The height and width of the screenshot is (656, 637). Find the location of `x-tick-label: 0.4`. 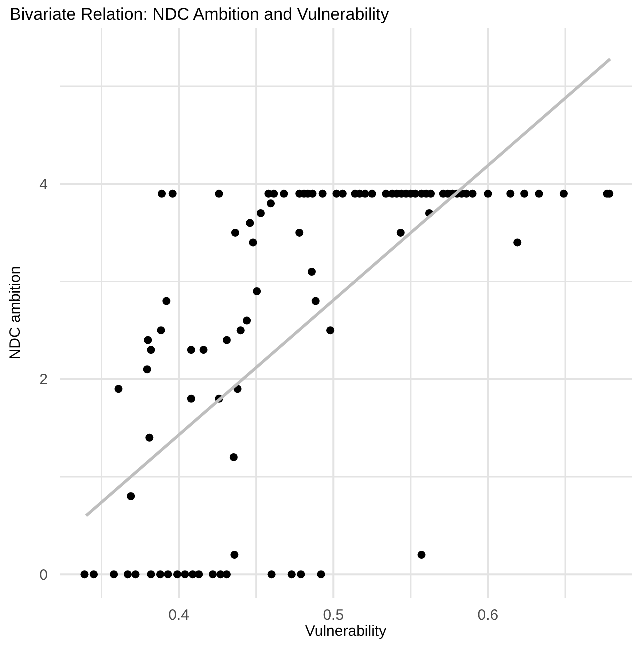

x-tick-label: 0.4 is located at coordinates (179, 615).